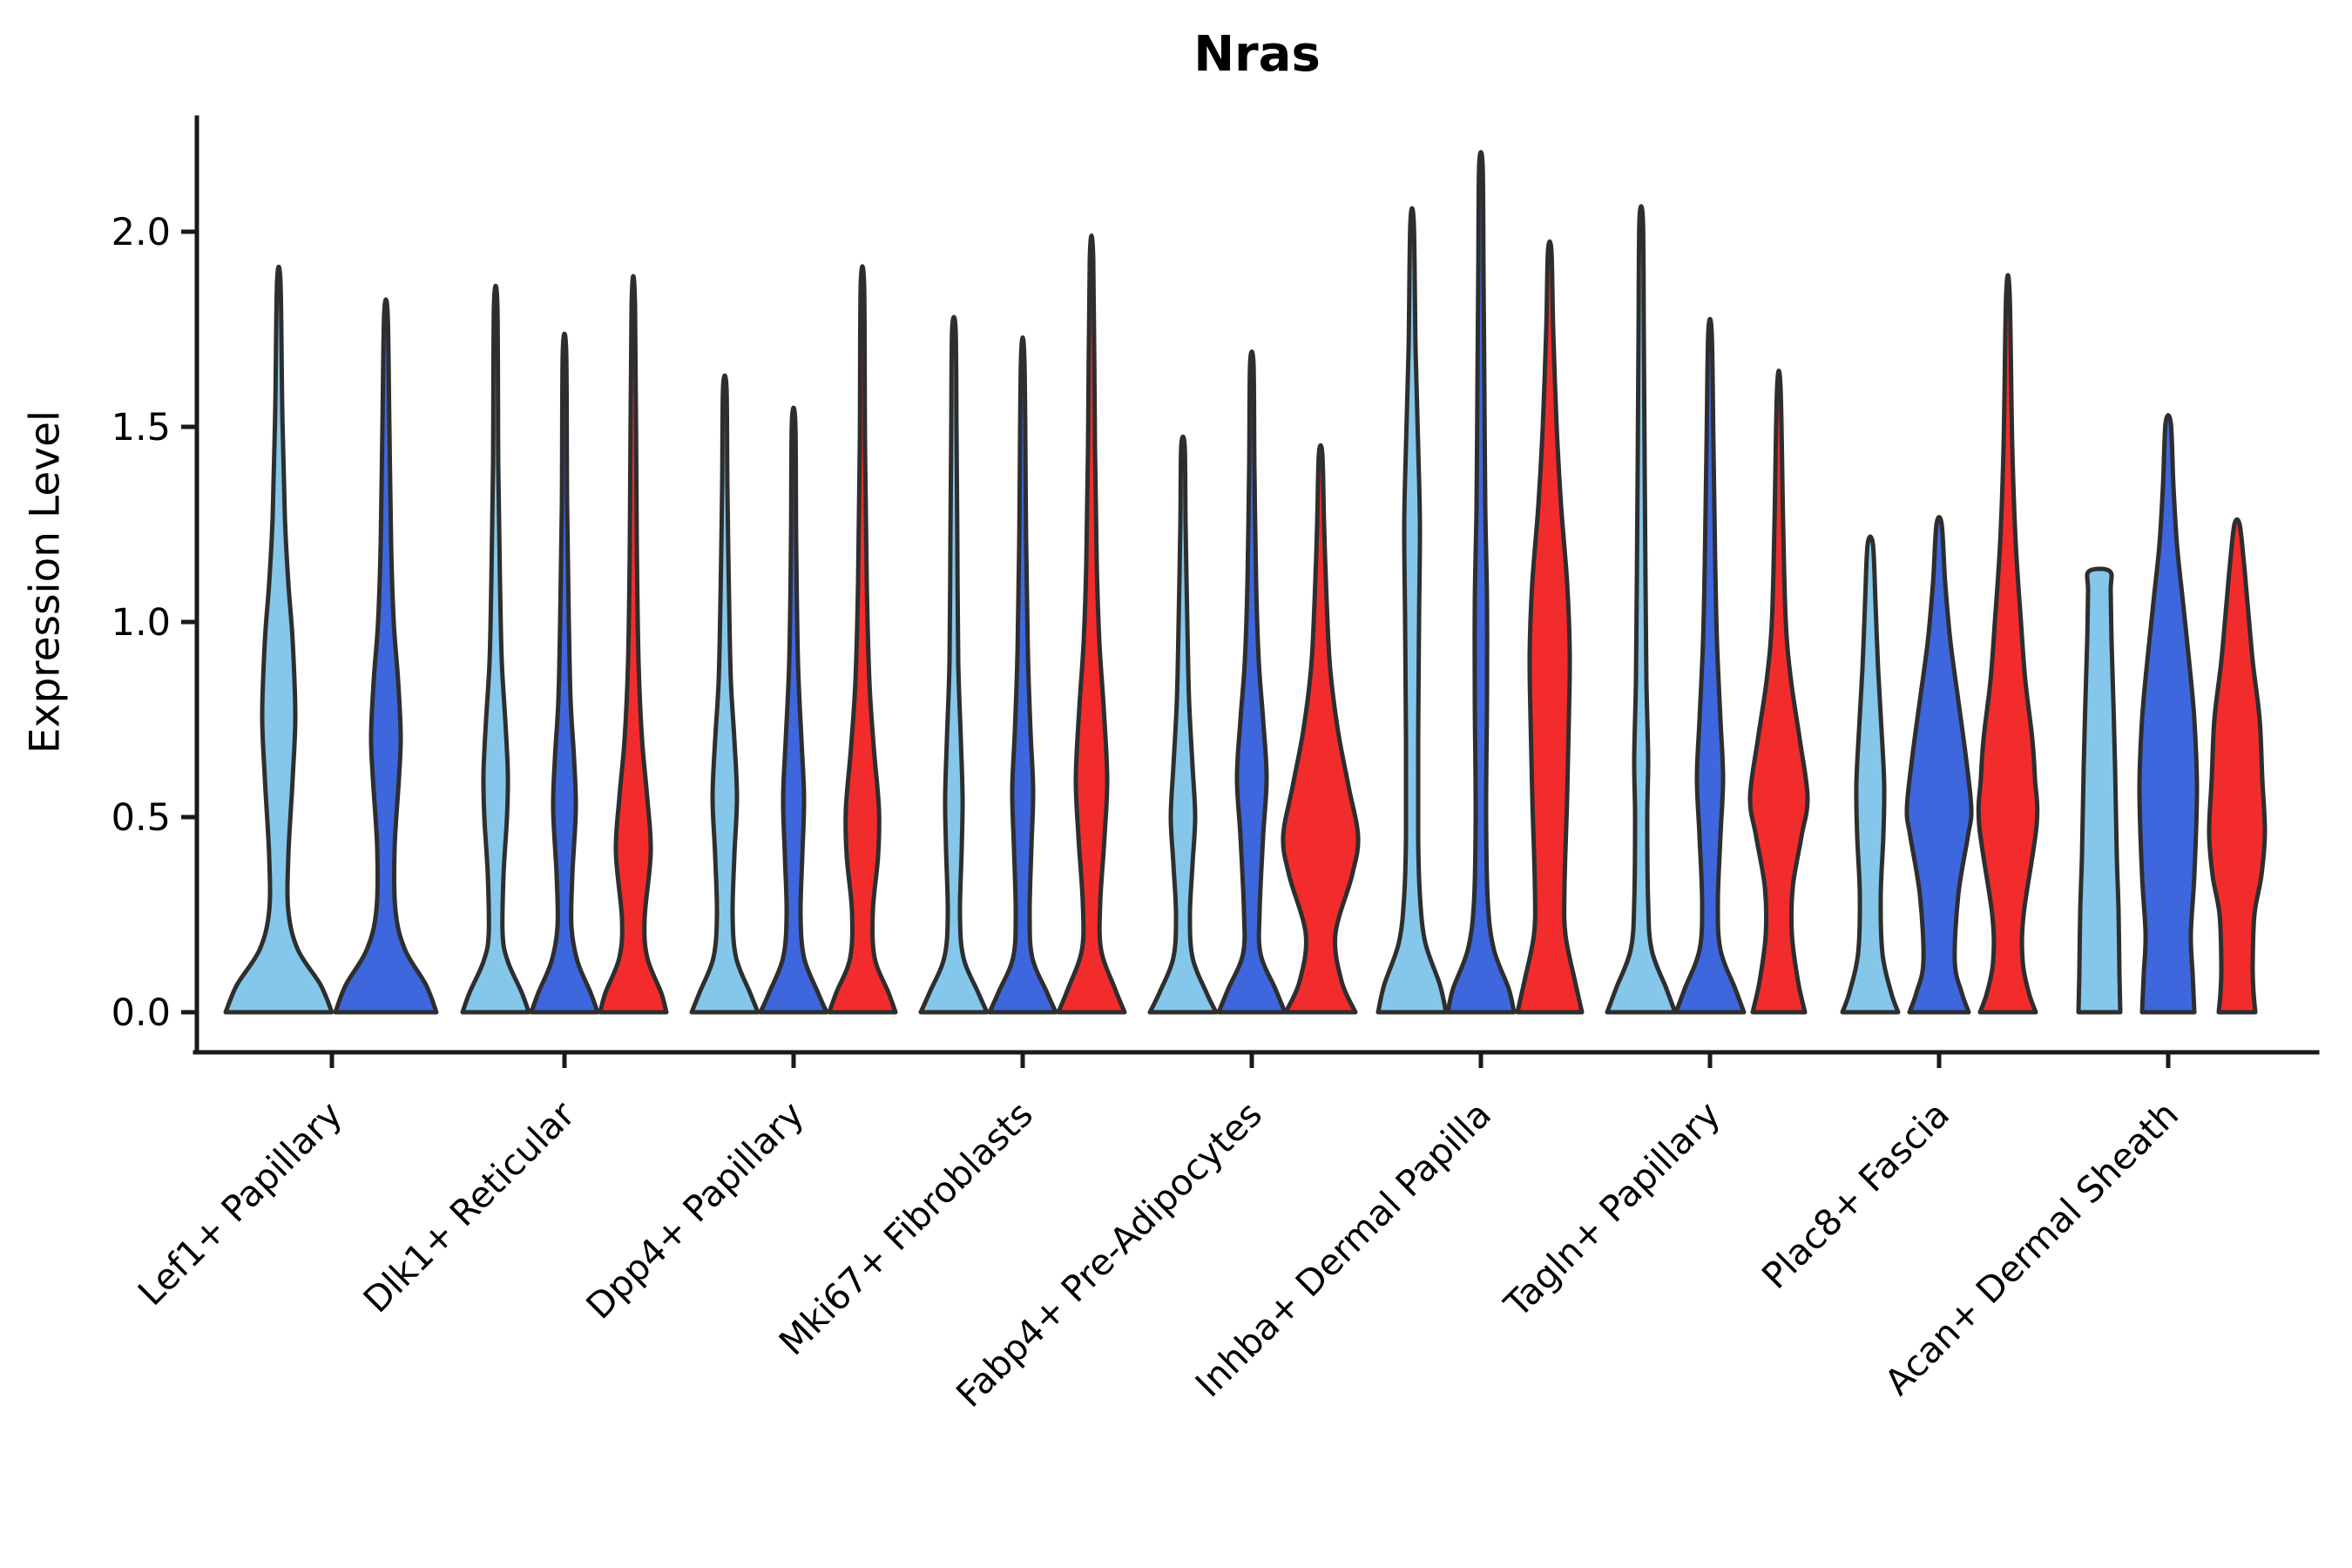  I want to click on violin-5-cond3, so click(1550, 627).